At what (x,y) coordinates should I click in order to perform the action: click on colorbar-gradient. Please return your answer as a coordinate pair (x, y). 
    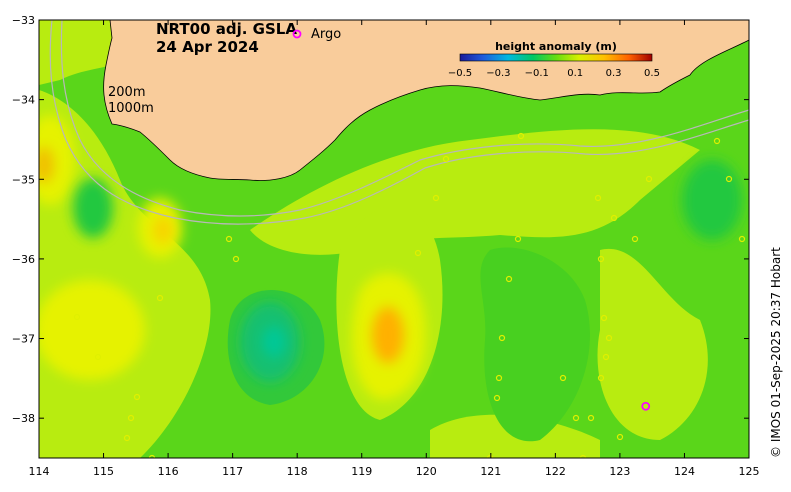
    Looking at the image, I should click on (556, 57).